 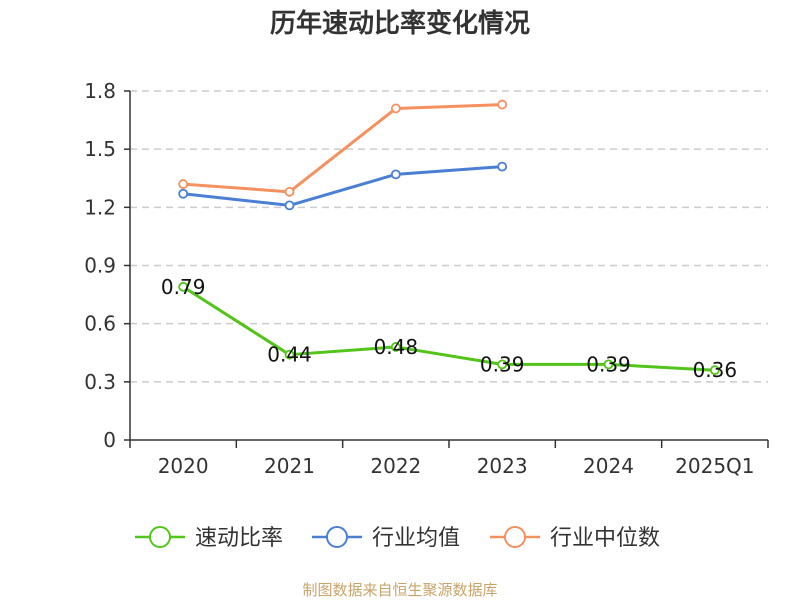 I want to click on x-tick-label: 2022, so click(x=395, y=466).